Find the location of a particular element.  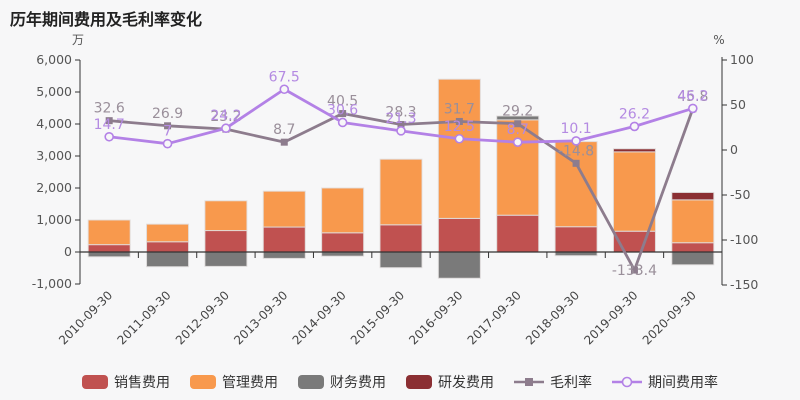

data-label-gross-margin: 26.9 is located at coordinates (167, 114).